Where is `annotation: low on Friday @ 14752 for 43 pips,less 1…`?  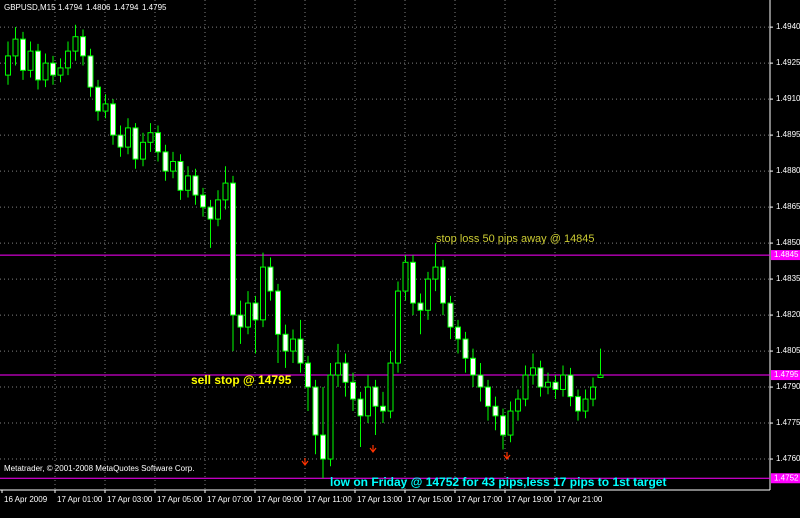
annotation: low on Friday @ 14752 for 43 pips,less 1… is located at coordinates (498, 482).